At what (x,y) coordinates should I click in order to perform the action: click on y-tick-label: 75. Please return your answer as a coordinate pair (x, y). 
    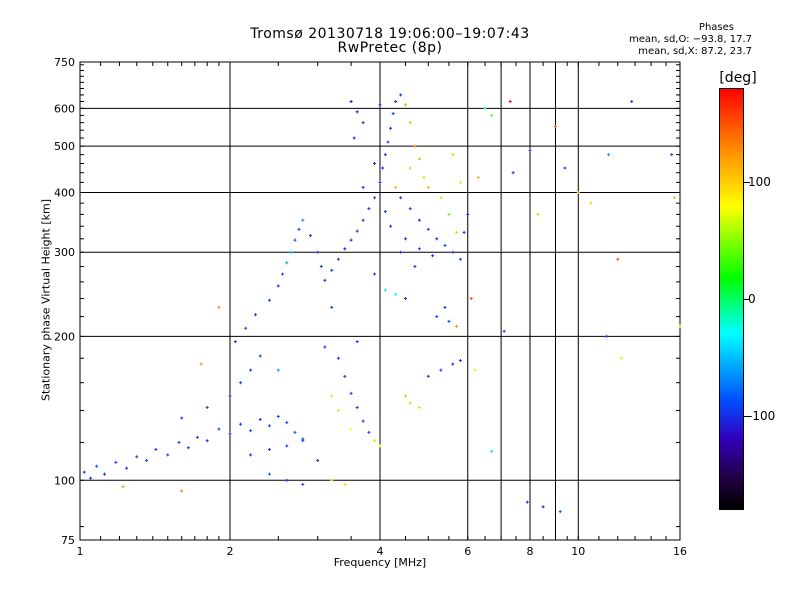
    Looking at the image, I should click on (68, 540).